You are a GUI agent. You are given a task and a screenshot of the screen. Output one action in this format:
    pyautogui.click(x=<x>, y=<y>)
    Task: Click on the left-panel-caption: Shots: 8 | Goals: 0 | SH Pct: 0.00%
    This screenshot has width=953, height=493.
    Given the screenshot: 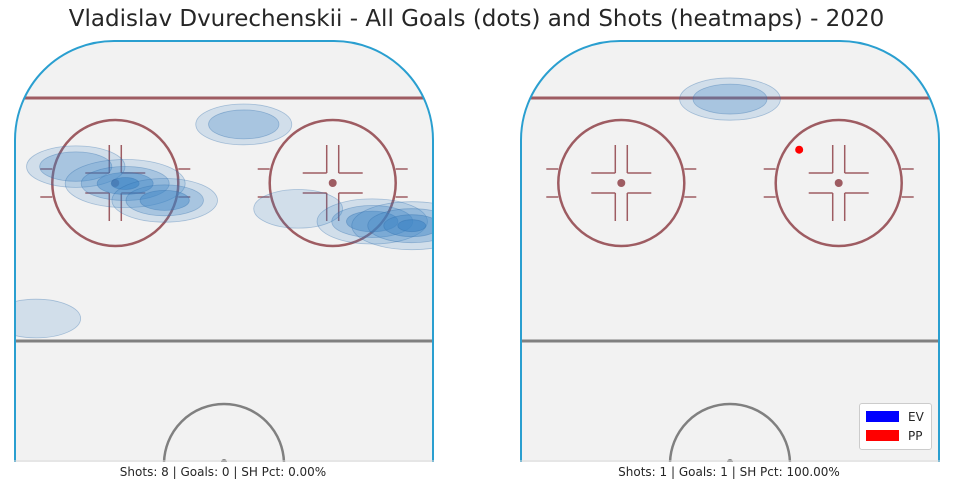 What is the action you would take?
    pyautogui.click(x=223, y=472)
    